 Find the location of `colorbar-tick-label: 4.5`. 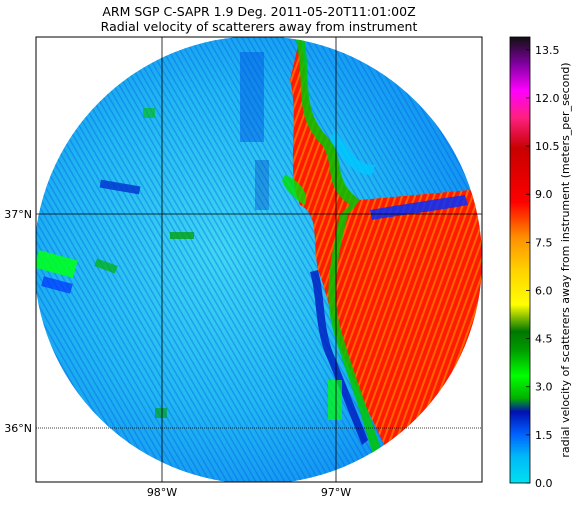

colorbar-tick-label: 4.5 is located at coordinates (544, 339).